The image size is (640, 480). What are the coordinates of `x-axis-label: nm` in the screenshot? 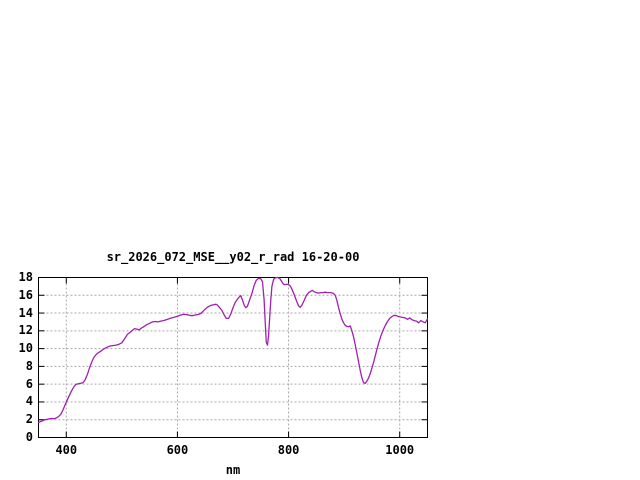 It's located at (233, 470).